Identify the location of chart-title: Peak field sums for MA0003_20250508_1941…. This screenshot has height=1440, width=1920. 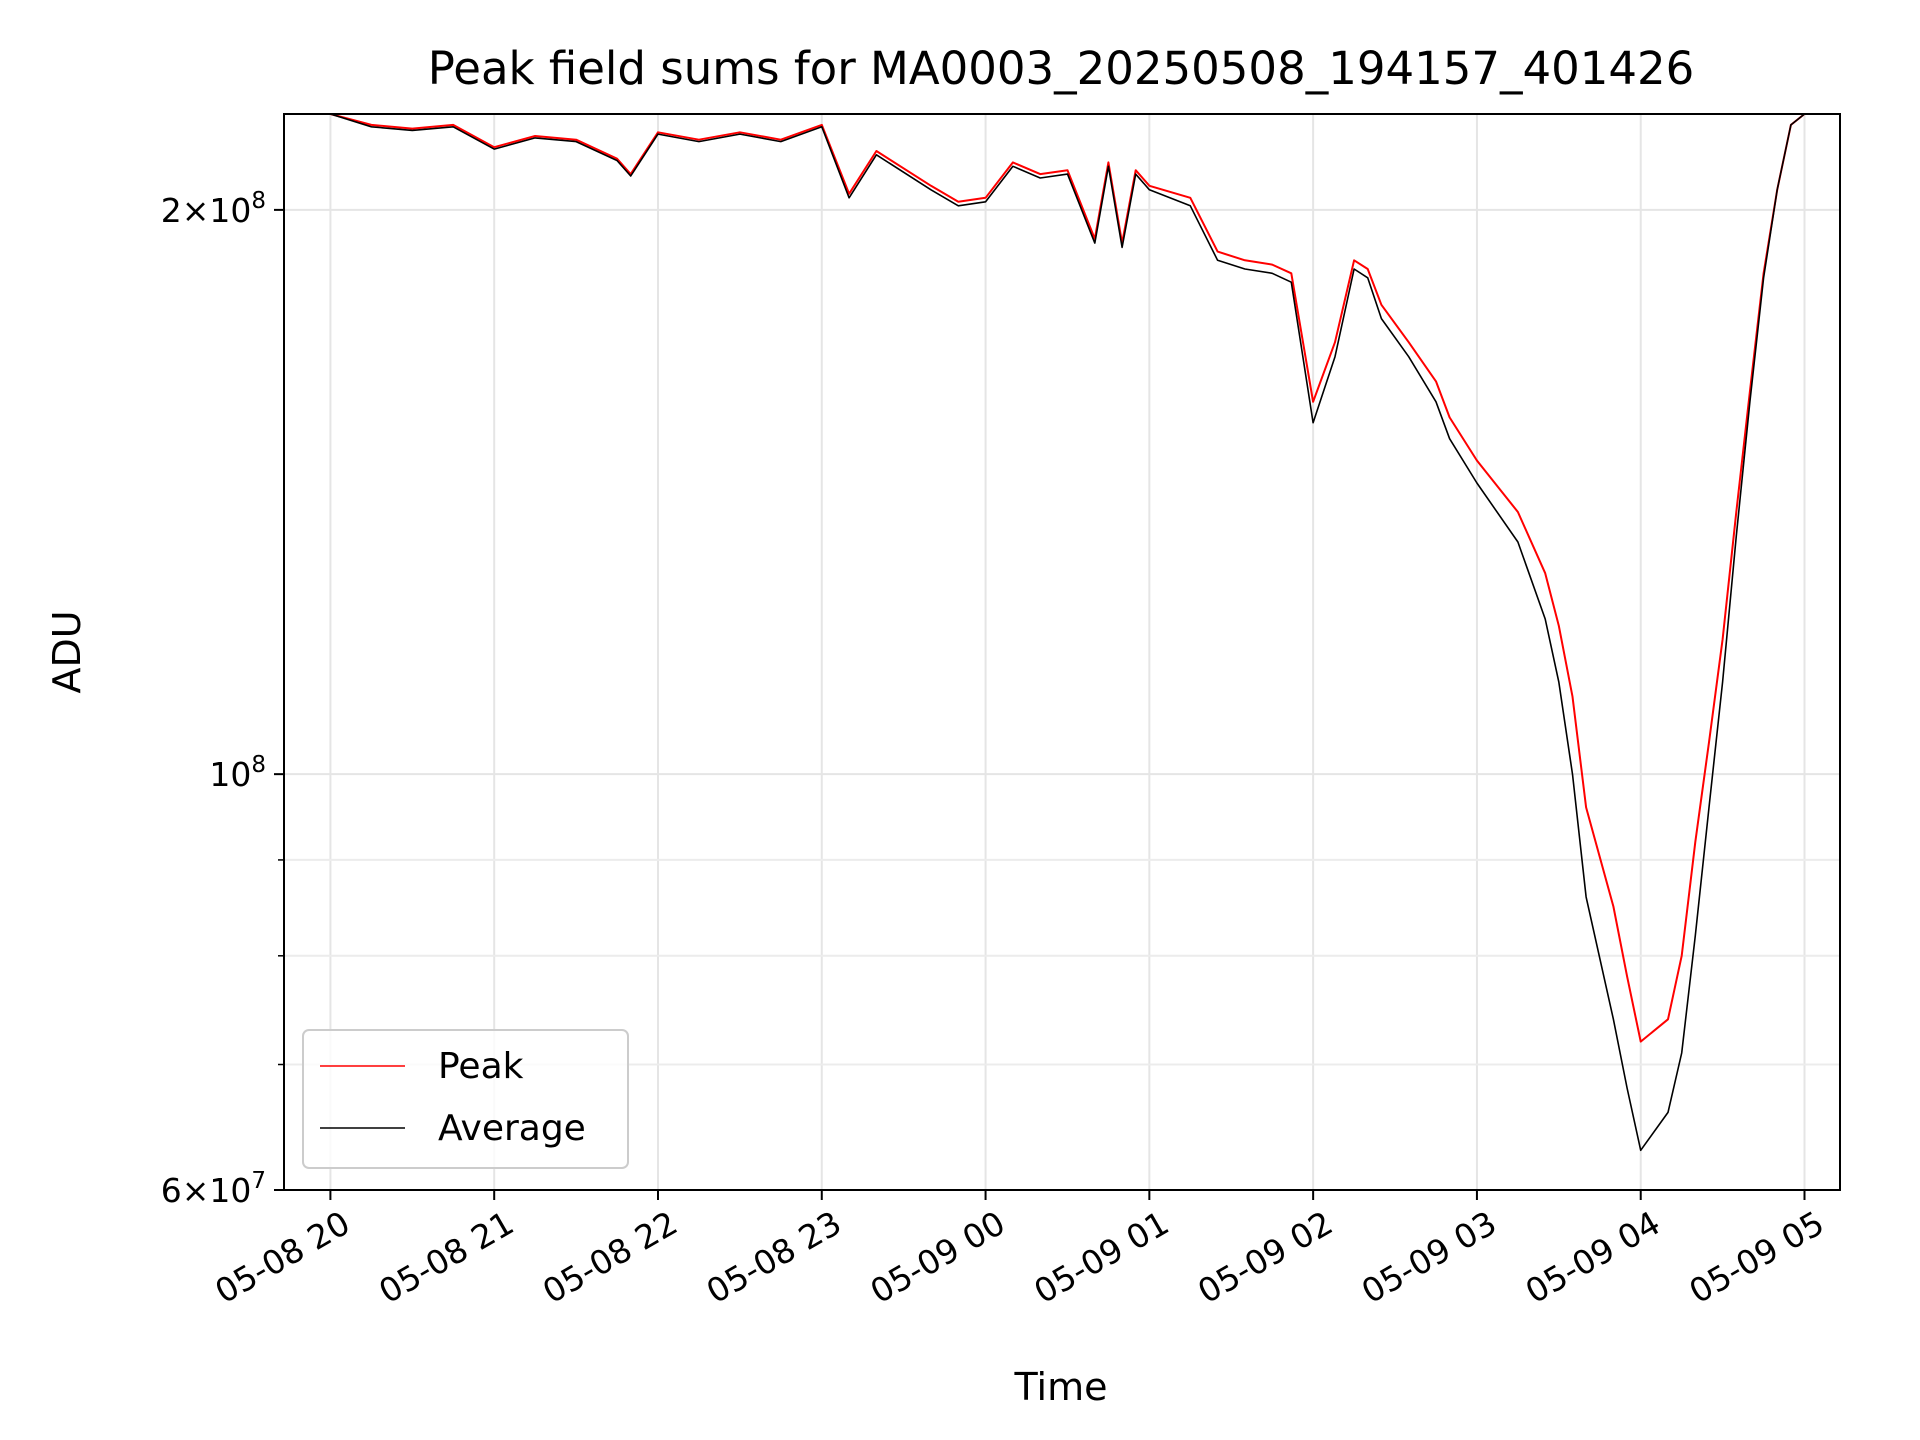
(1061, 68).